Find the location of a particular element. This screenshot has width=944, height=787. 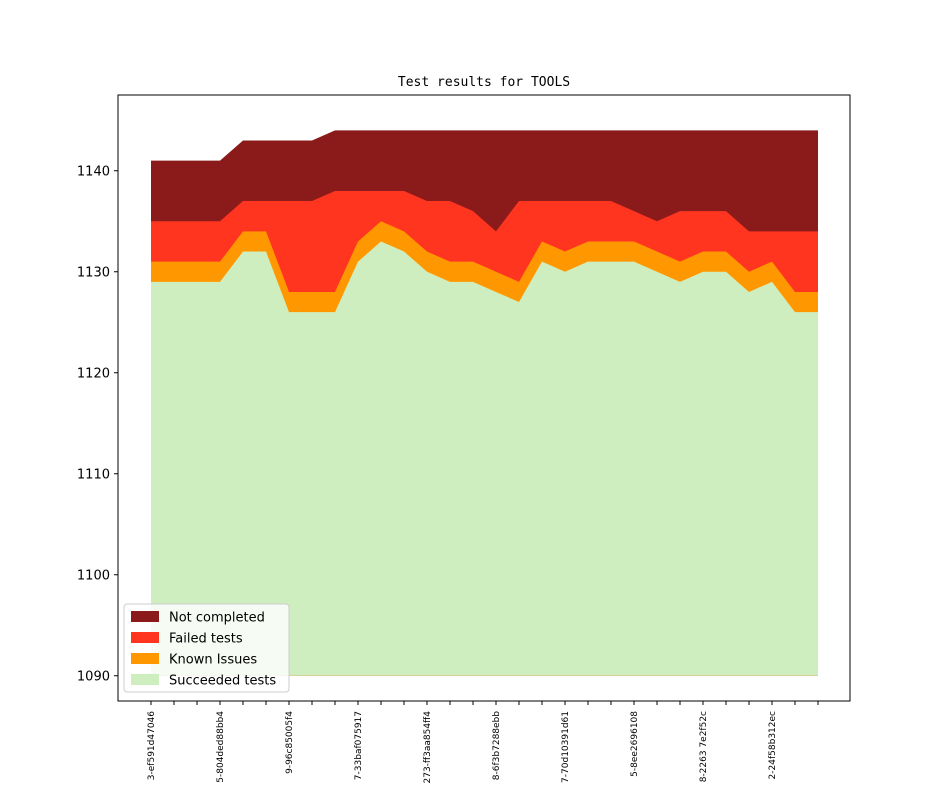

y-tick-label: 1110 is located at coordinates (93, 474).